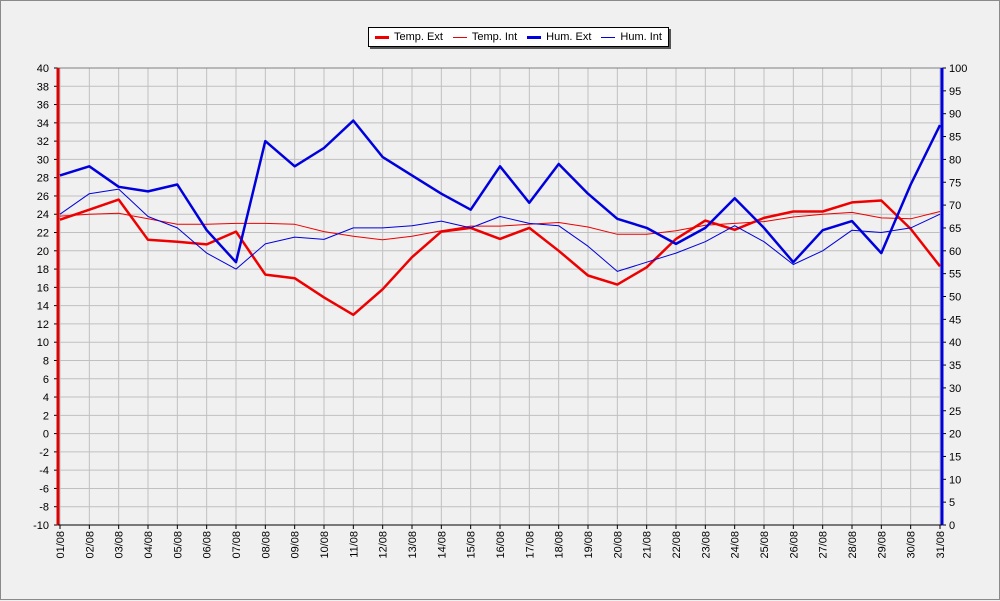 This screenshot has height=601, width=1000. Describe the element at coordinates (955, 366) in the screenshot. I see `right-axis-tick-label: 35` at that location.